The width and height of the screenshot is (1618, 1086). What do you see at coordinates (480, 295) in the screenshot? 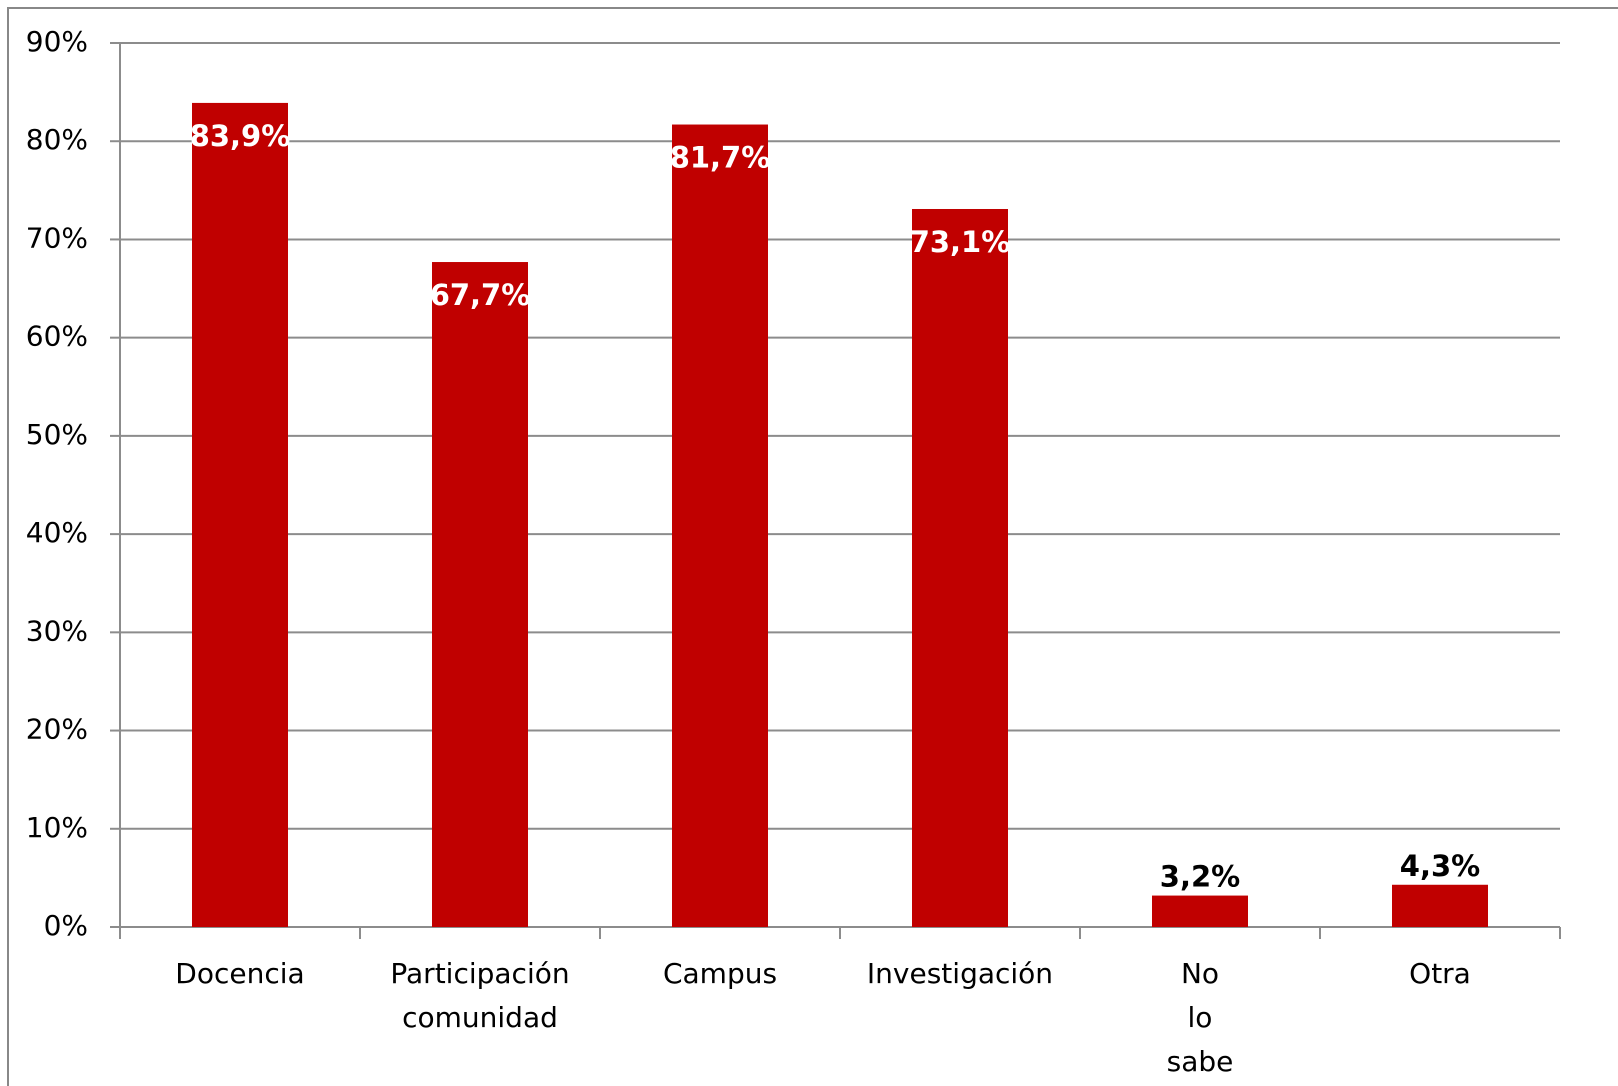
I see `data-label: 67,7%` at bounding box center [480, 295].